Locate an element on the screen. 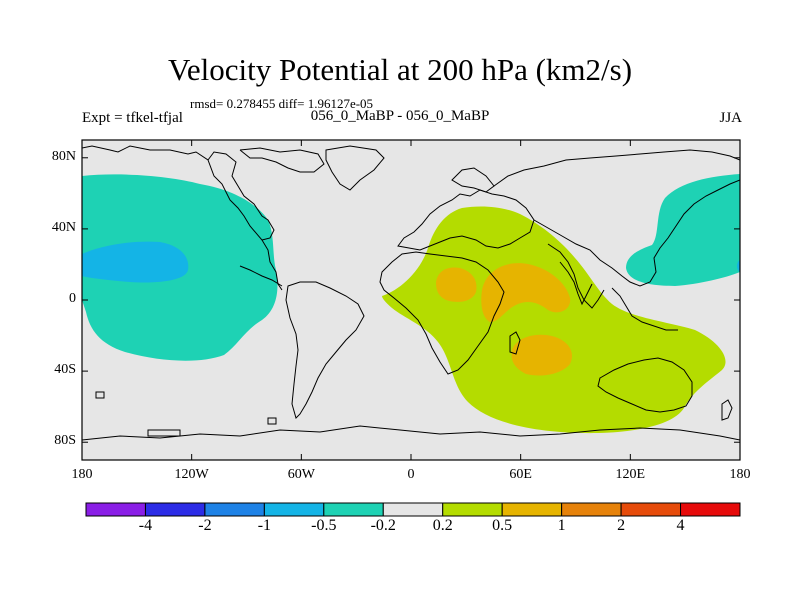 This screenshot has width=800, height=600. negative-core-east-pacific is located at coordinates (738, 266).